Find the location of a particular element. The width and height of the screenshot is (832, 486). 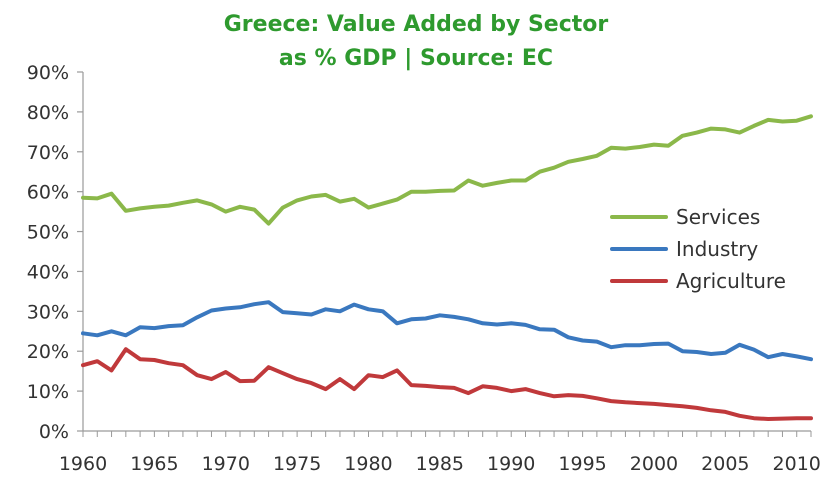

x-tick-label: 1985 is located at coordinates (440, 464).